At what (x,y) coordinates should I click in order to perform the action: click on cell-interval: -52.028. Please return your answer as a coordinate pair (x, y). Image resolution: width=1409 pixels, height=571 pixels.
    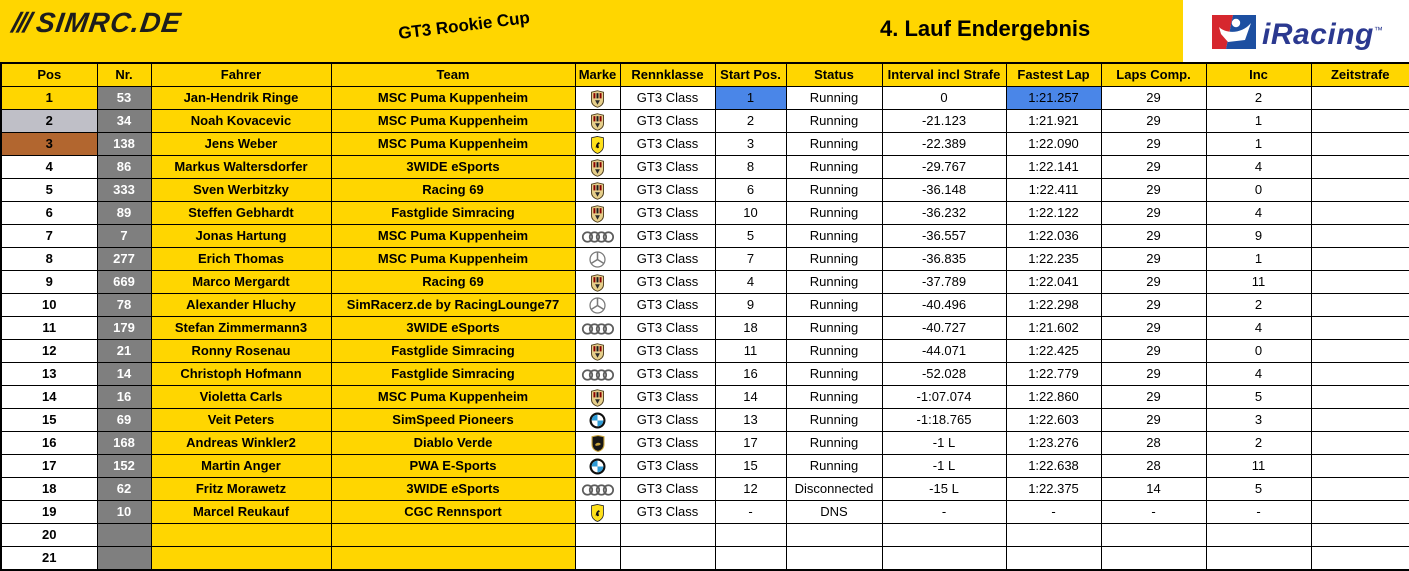
    Looking at the image, I should click on (944, 374).